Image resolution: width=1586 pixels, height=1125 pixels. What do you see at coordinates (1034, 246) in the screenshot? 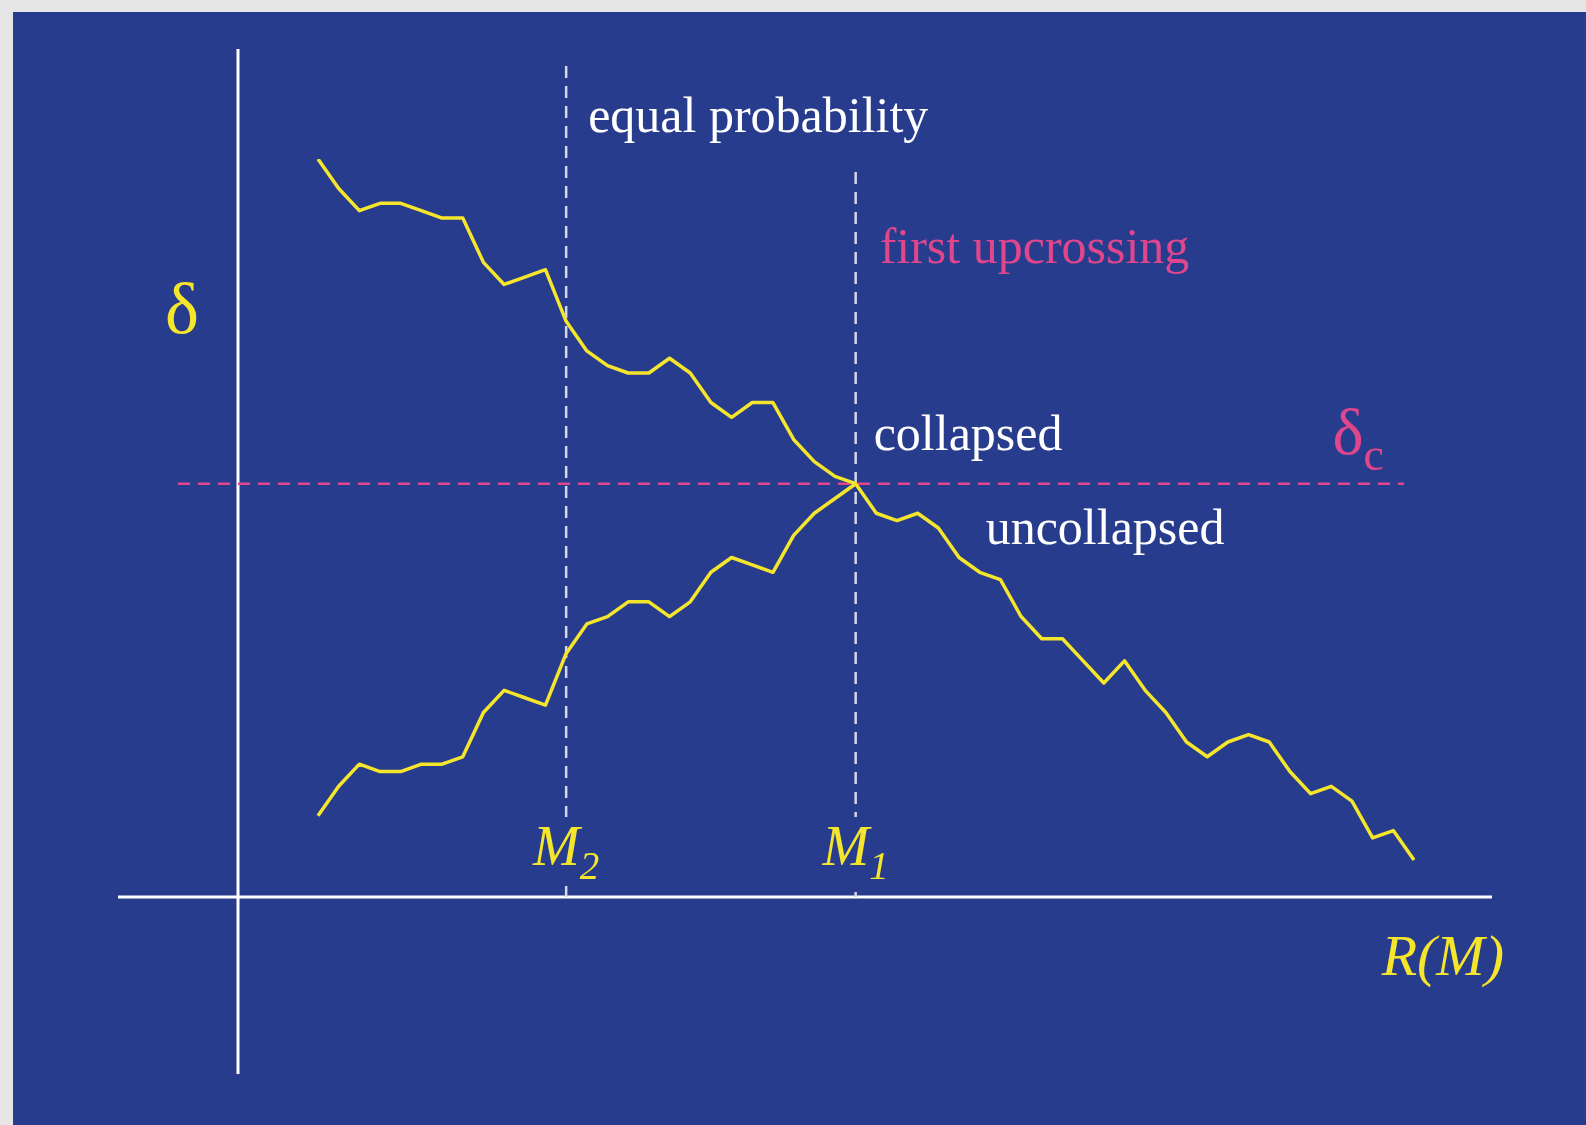
I see `annotation: first upcrossing` at bounding box center [1034, 246].